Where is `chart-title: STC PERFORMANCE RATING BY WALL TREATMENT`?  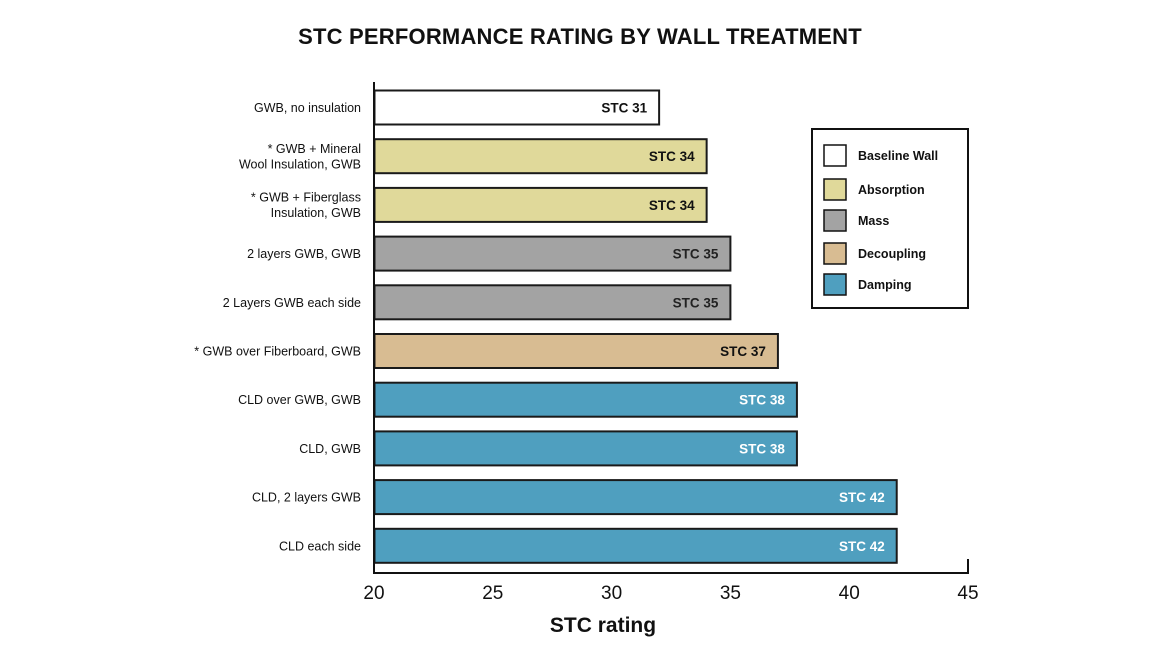 chart-title: STC PERFORMANCE RATING BY WALL TREATMENT is located at coordinates (580, 36).